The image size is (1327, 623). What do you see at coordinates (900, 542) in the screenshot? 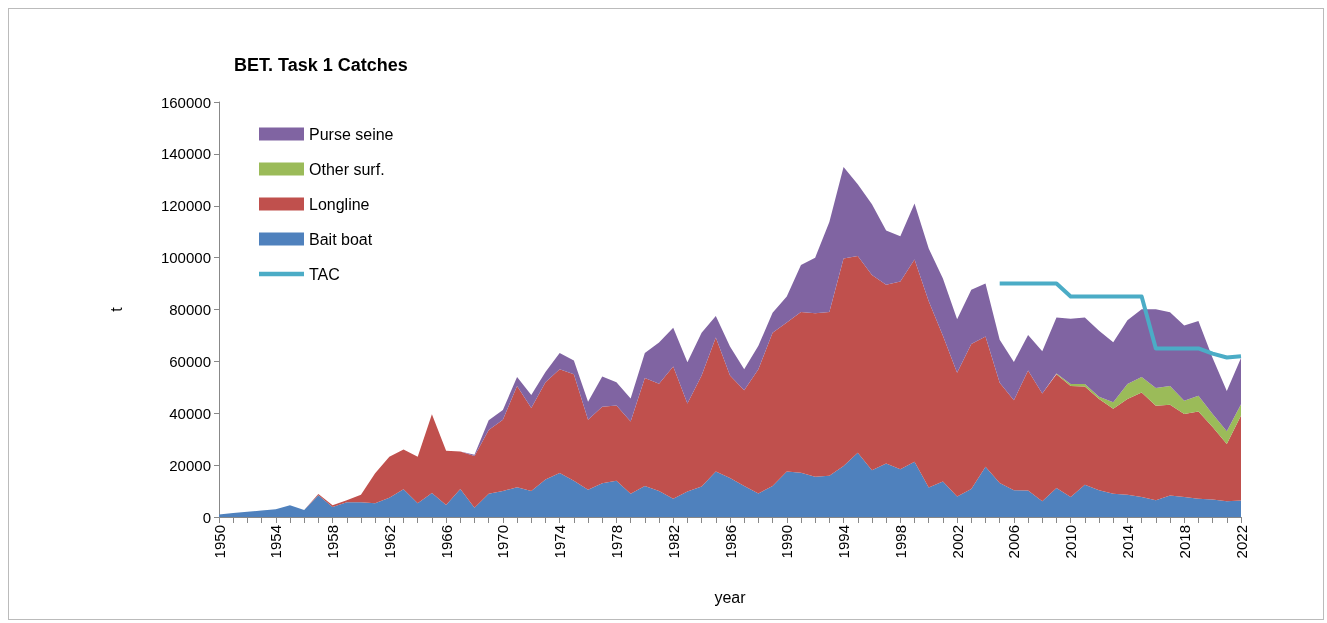
I see `x-tick-label: 1998` at bounding box center [900, 542].